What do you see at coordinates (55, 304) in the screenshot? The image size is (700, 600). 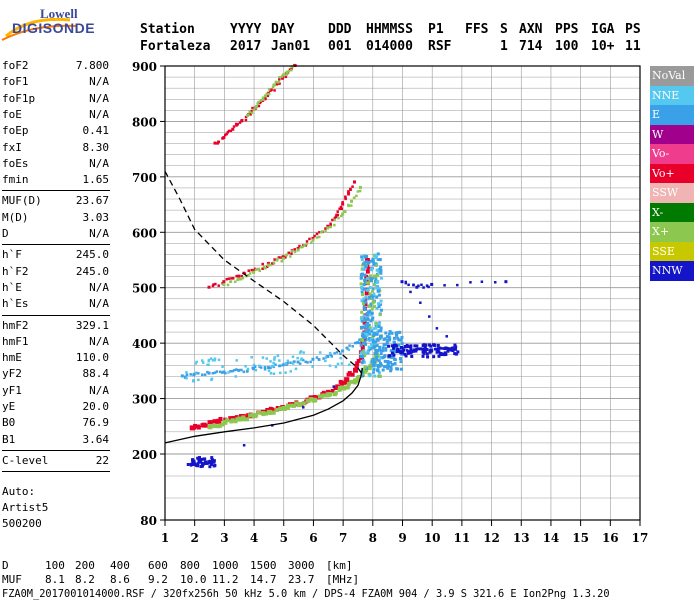 I see `param-row-hes: h`Es N/A` at bounding box center [55, 304].